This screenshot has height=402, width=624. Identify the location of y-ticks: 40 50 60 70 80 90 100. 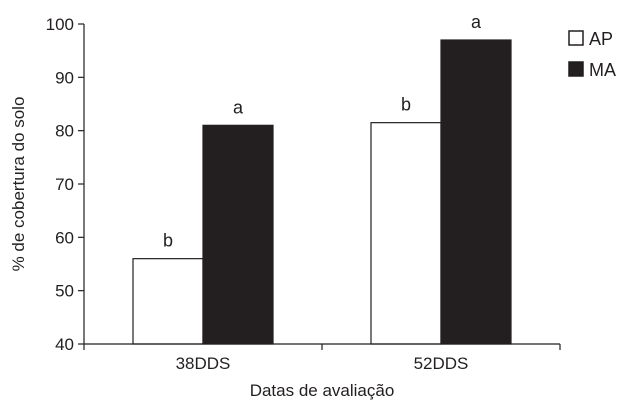
(65, 184).